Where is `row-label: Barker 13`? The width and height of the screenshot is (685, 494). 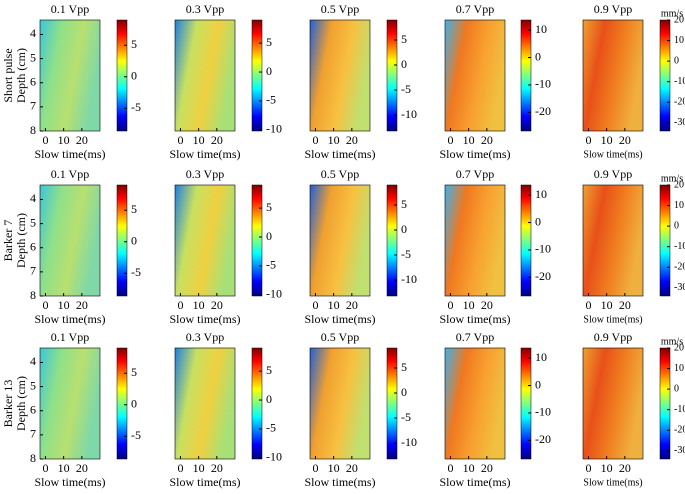 row-label: Barker 13 is located at coordinates (8, 404).